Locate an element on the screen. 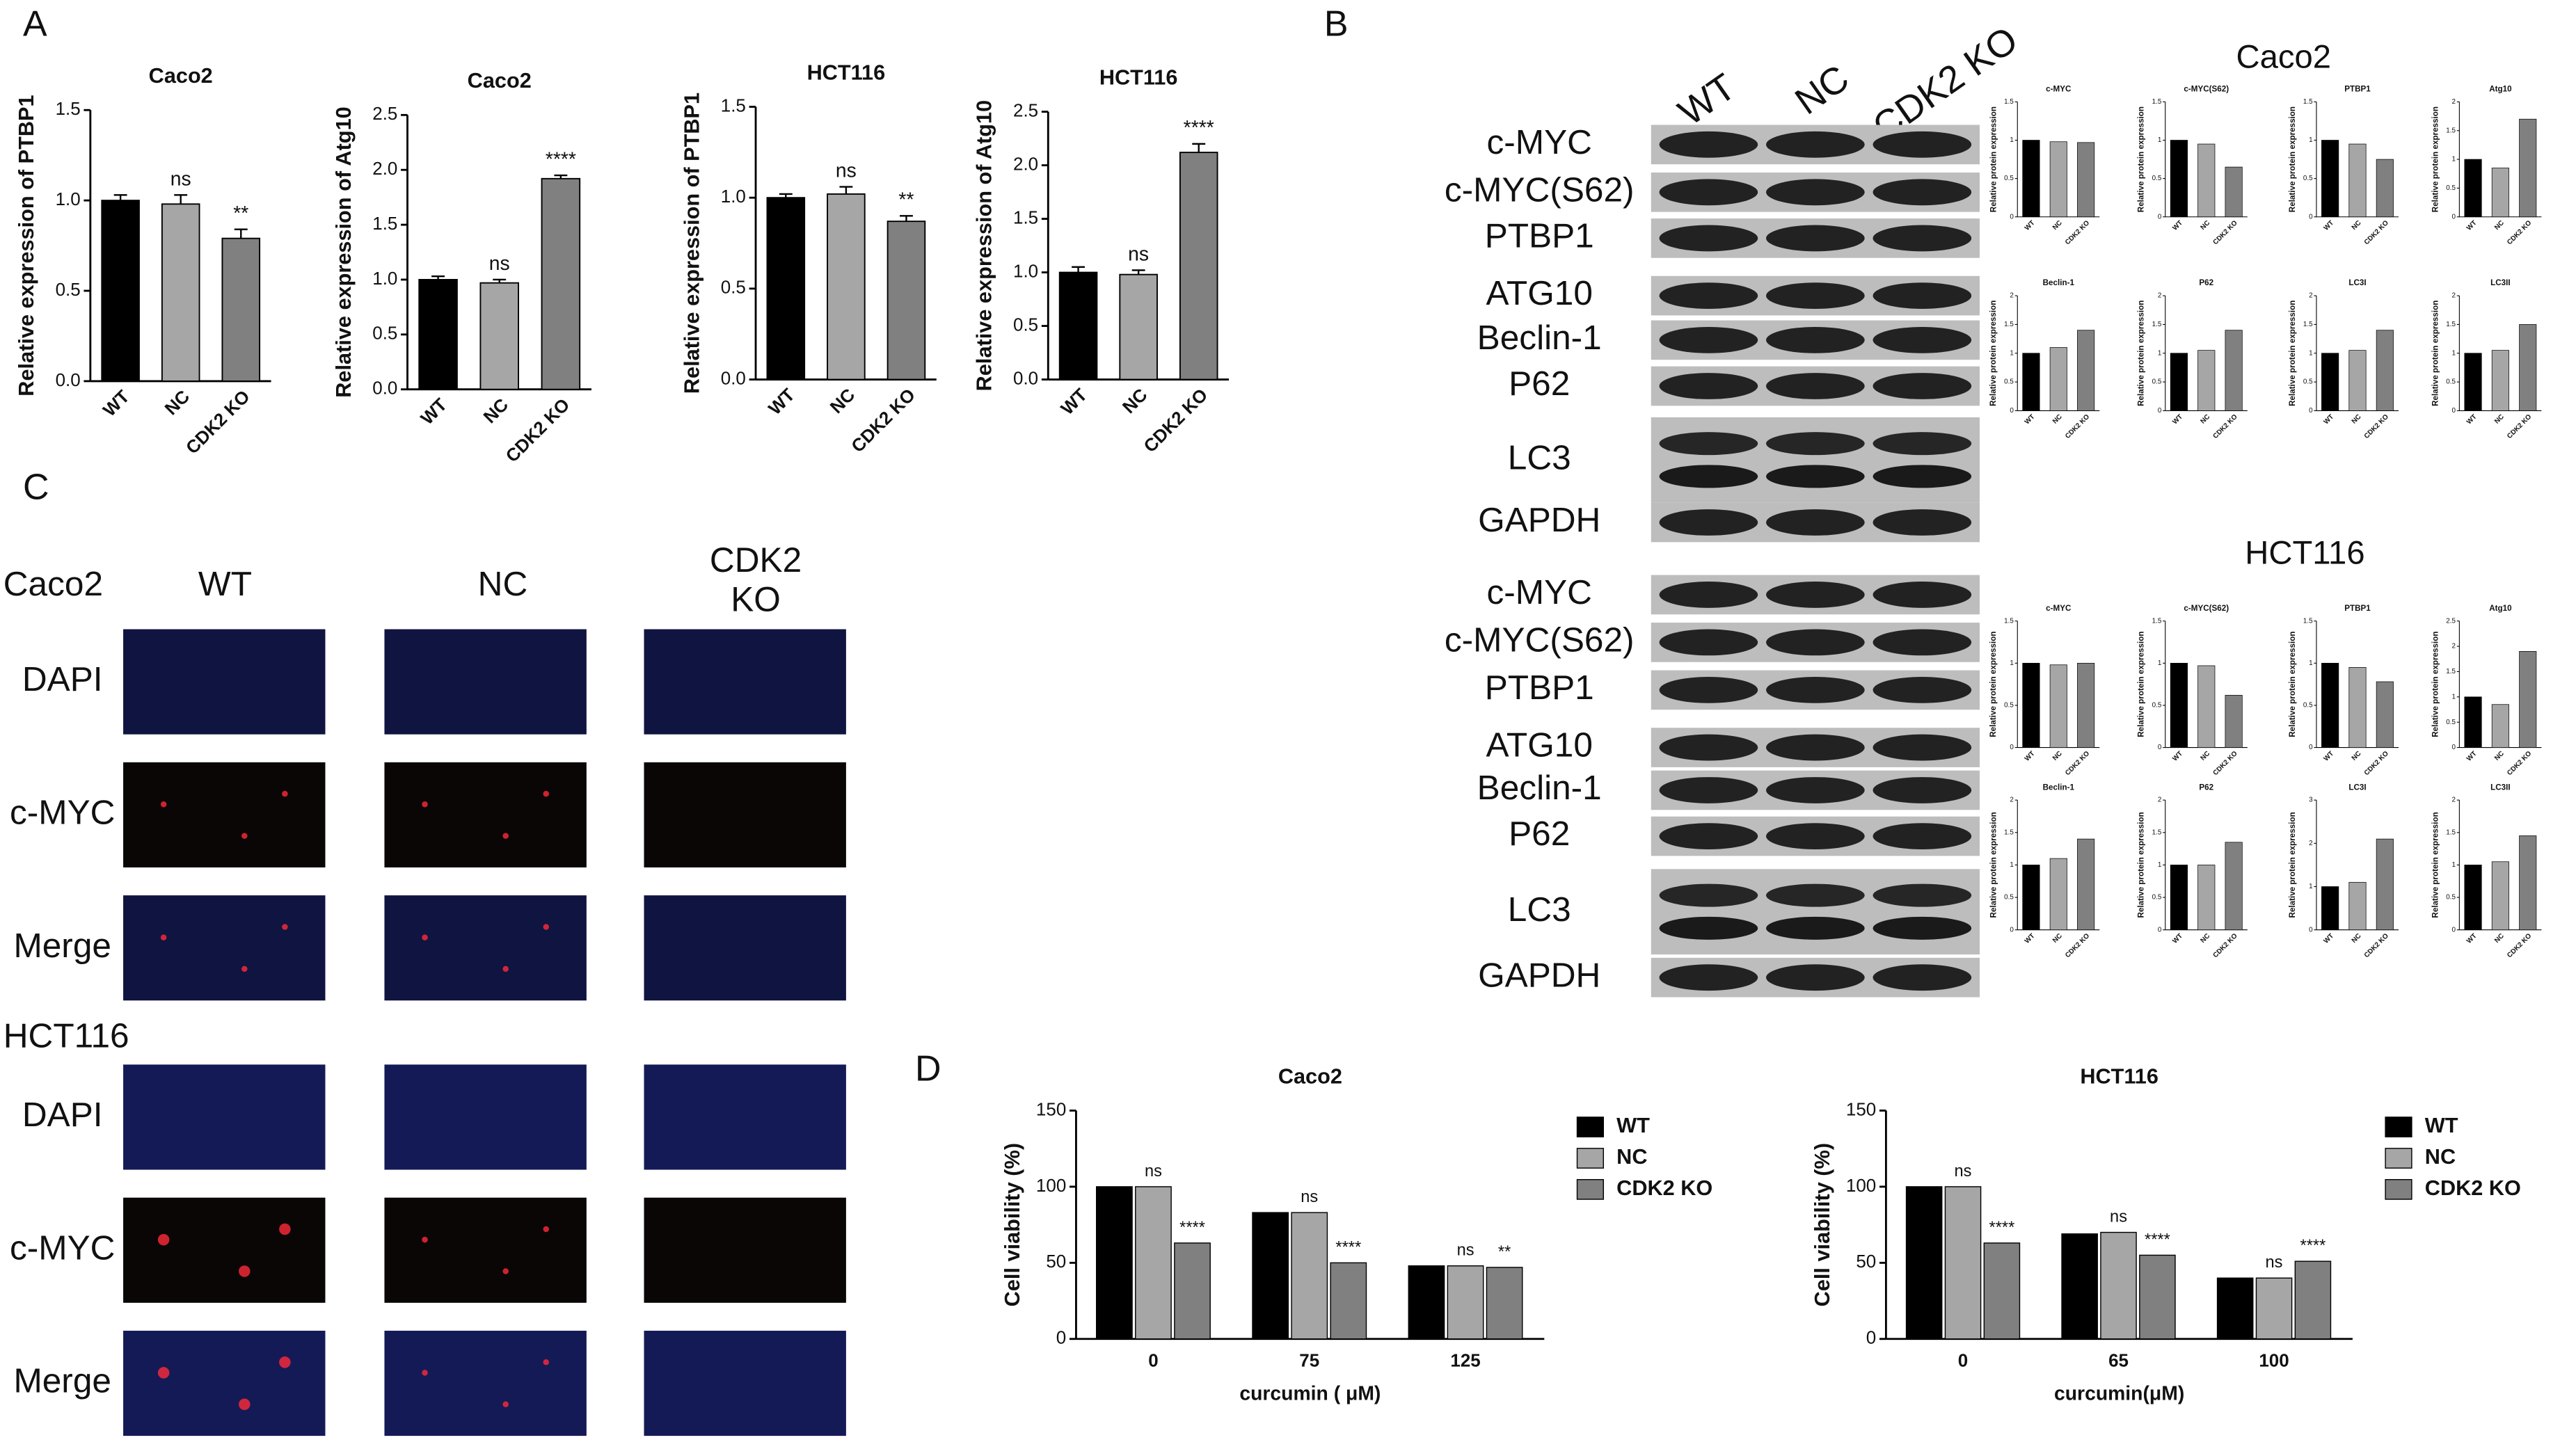 Image resolution: width=2576 pixels, height=1449 pixels. panel-label: C is located at coordinates (36, 487).